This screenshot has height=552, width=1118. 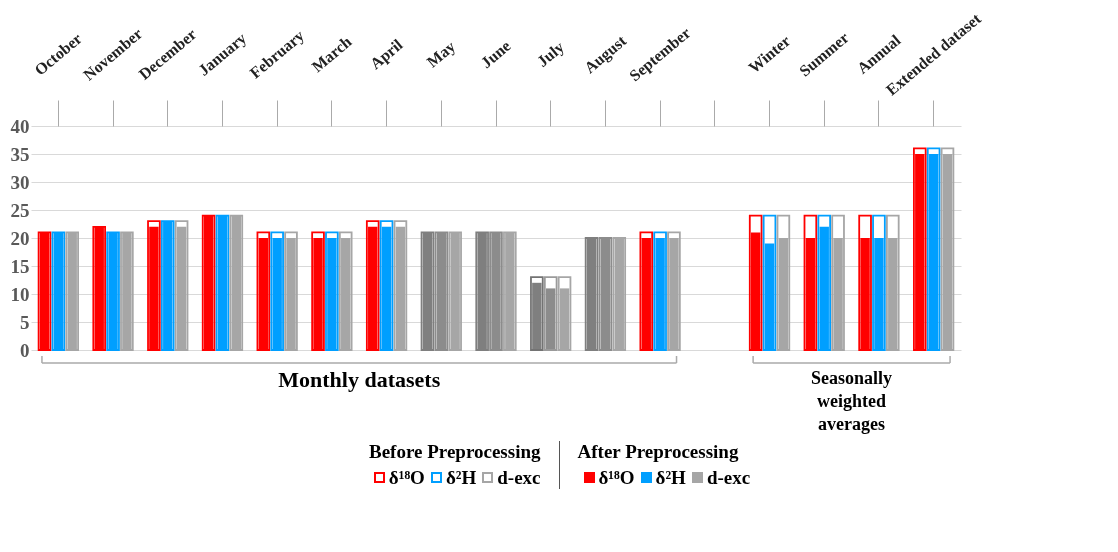 I want to click on x-tick-label: June, so click(x=495, y=54).